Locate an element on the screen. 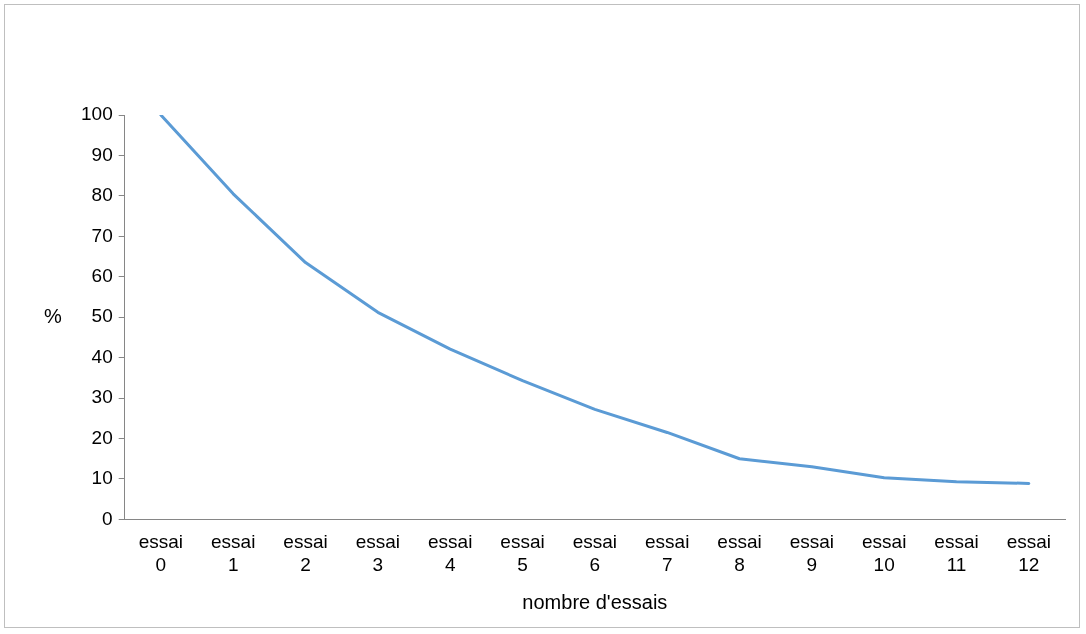  x-tick-label: essai 9 is located at coordinates (812, 553).